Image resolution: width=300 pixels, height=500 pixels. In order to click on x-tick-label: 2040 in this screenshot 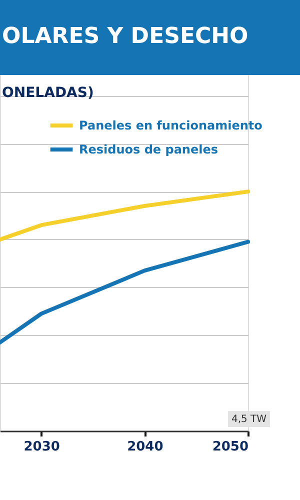, I will do `click(145, 447)`.